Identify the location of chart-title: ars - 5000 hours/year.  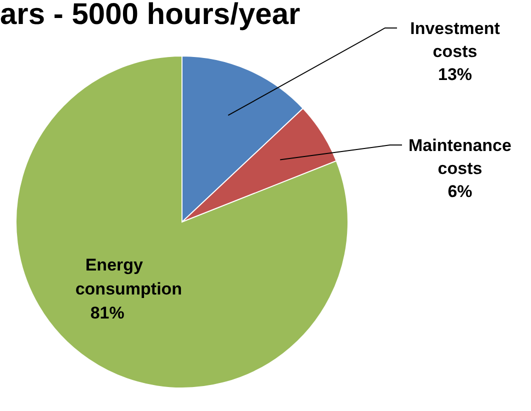
(150, 15).